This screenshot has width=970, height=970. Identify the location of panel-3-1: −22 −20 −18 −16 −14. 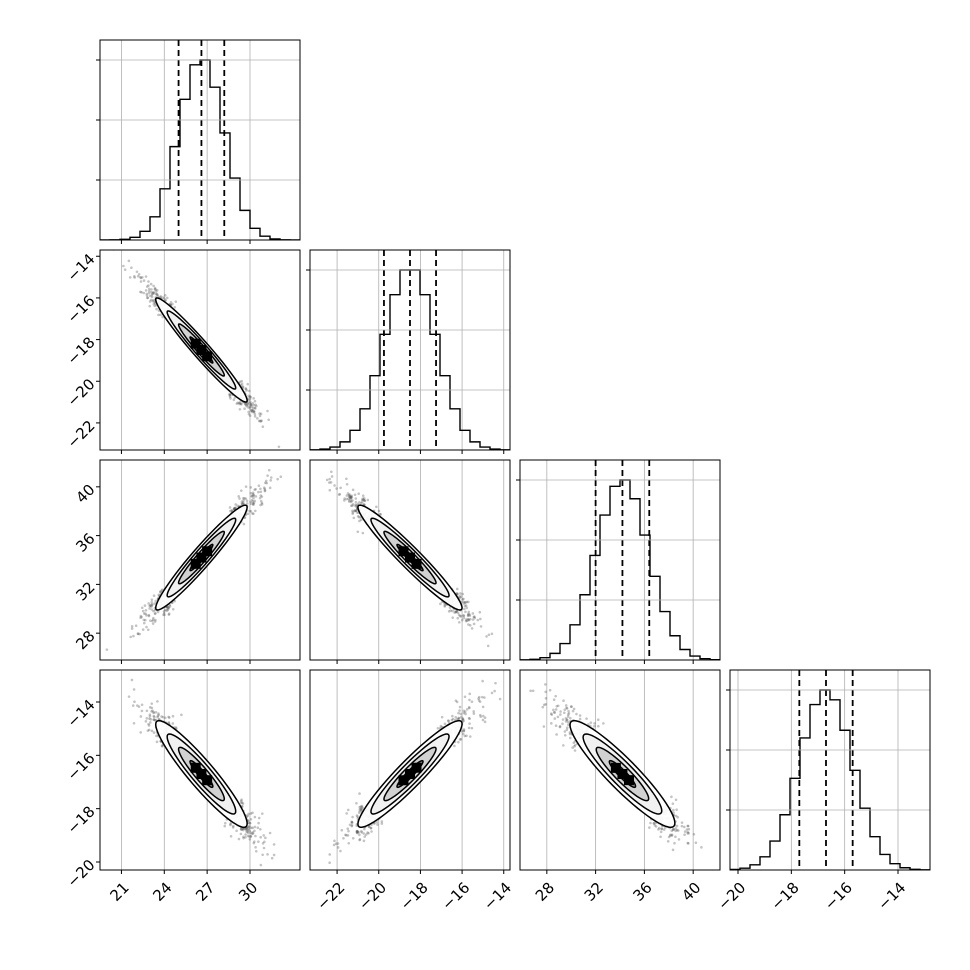
(412, 791).